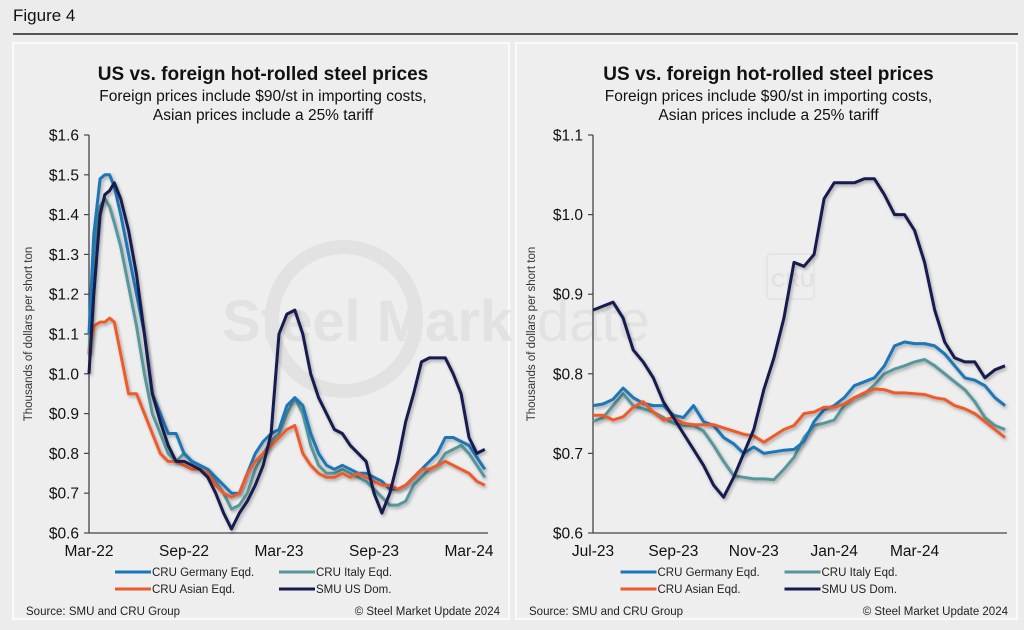 Image resolution: width=1024 pixels, height=630 pixels. I want to click on x-tick-label: Sep-22, so click(184, 551).